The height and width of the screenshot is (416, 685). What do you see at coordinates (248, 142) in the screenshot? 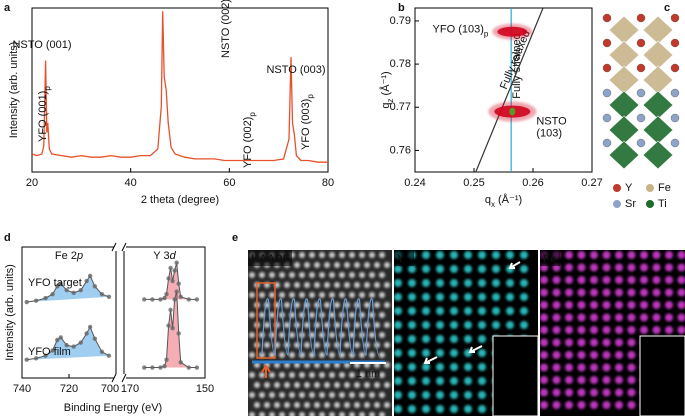
I see `peak-annotation-part: YFO (002)` at bounding box center [248, 142].